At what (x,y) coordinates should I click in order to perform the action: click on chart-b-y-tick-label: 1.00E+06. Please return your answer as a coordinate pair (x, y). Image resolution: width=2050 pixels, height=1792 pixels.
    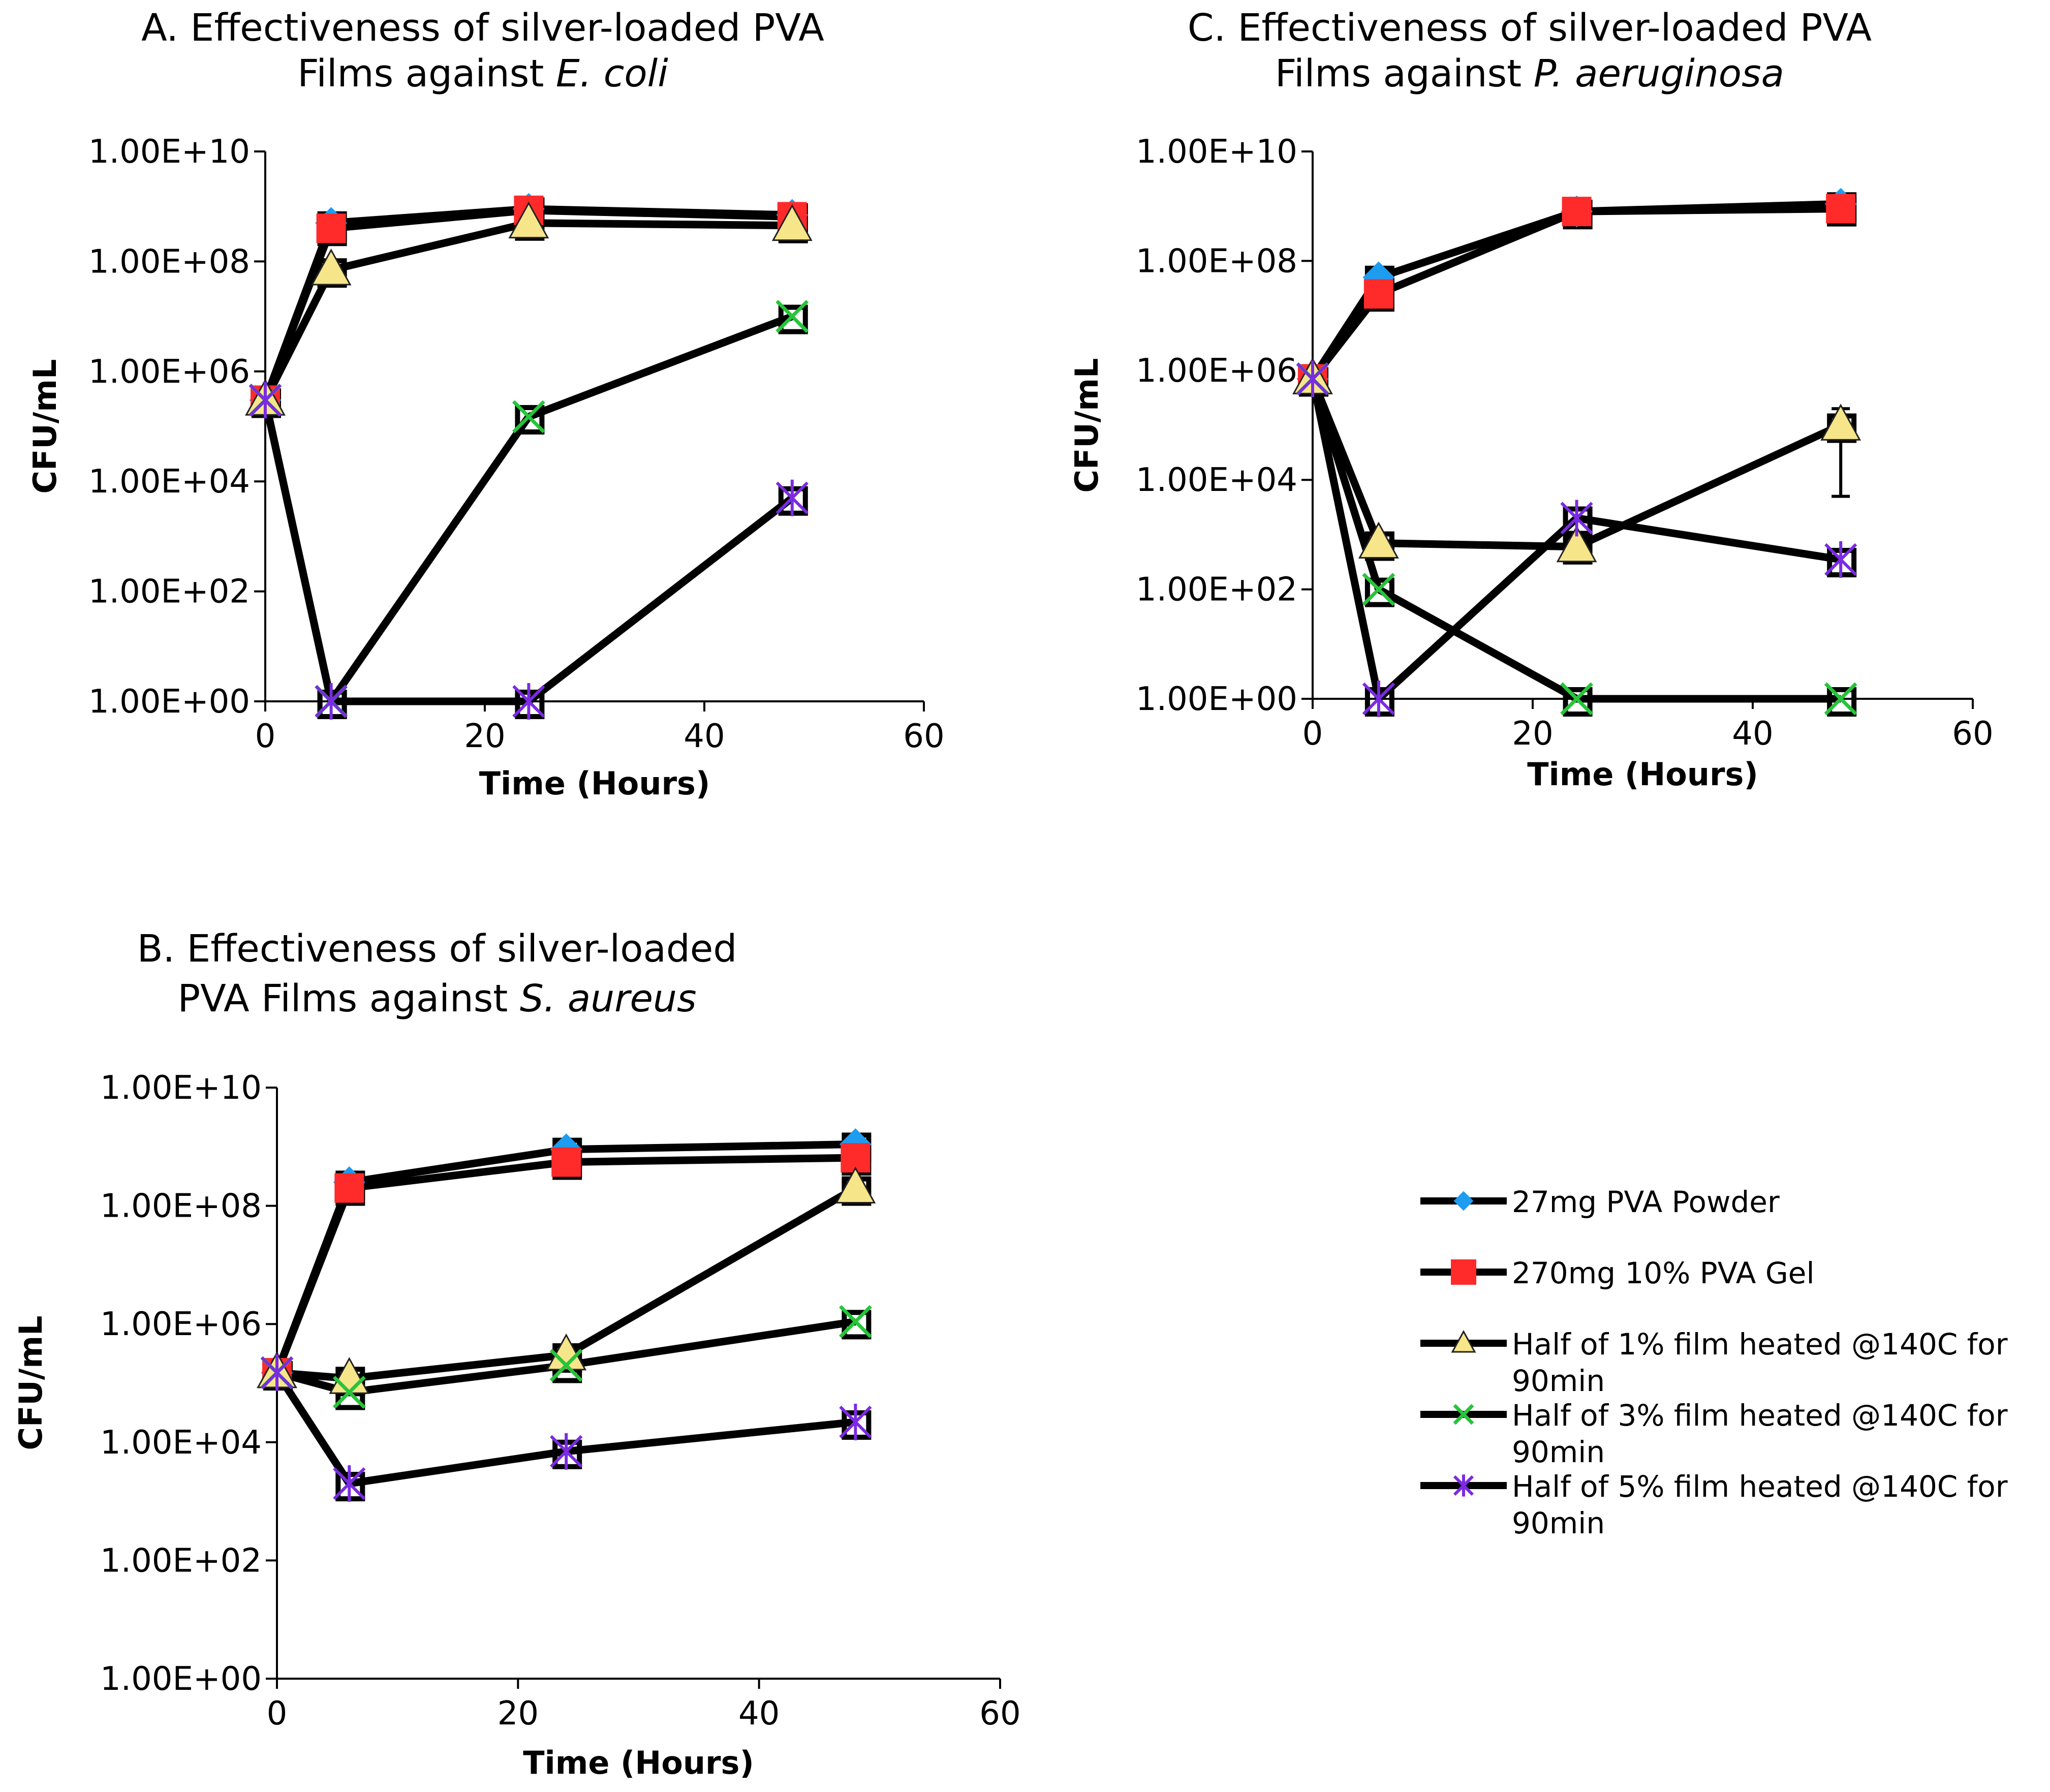
    Looking at the image, I should click on (181, 1324).